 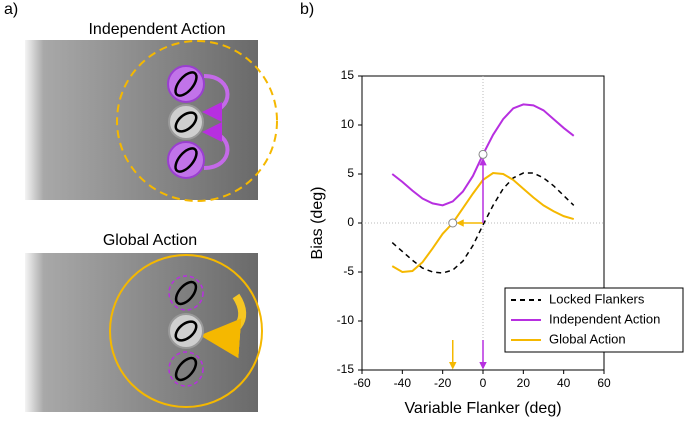 I want to click on x-tick-label: -20, so click(x=443, y=383).